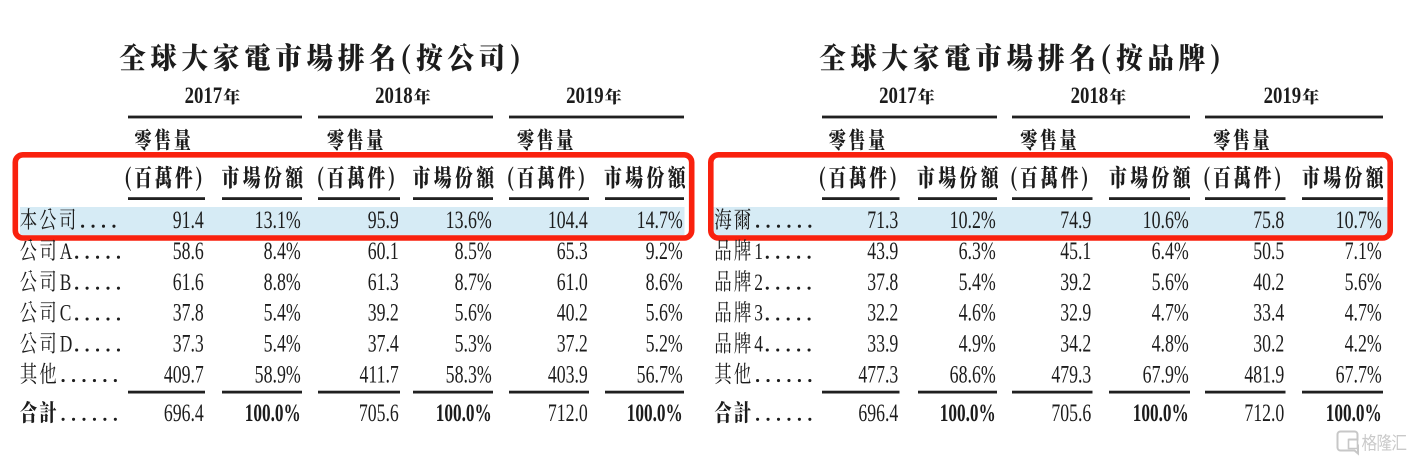 Image resolution: width=1412 pixels, height=463 pixels. I want to click on svg-text: 75.8, so click(1268, 220).